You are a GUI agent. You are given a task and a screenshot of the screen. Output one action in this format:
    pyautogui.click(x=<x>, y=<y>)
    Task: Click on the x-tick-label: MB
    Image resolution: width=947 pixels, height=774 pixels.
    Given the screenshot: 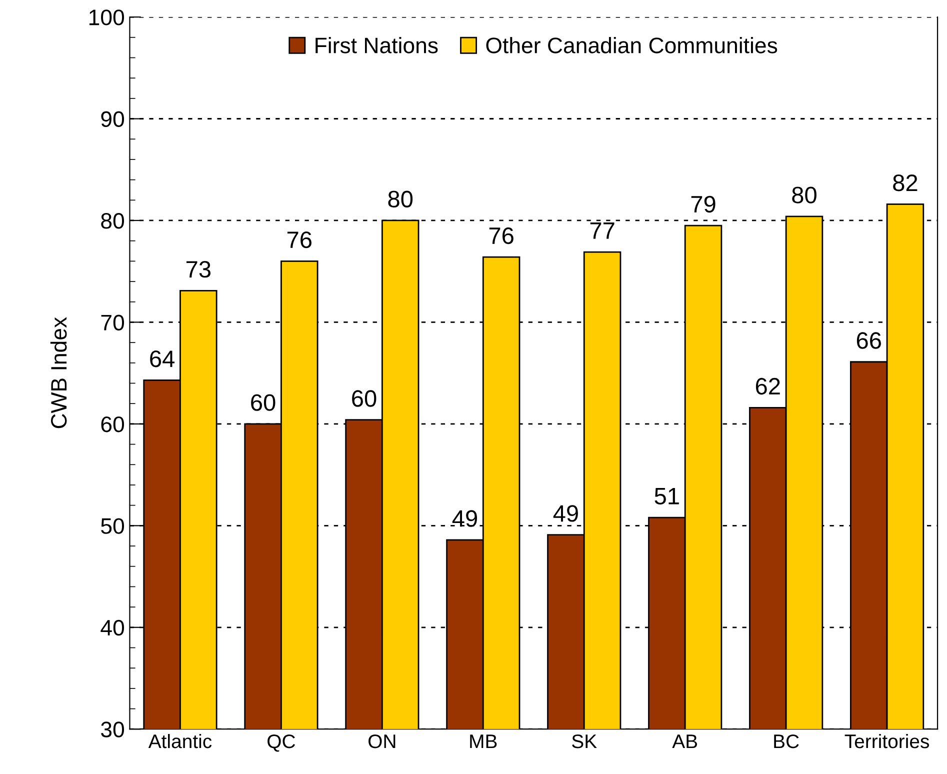 What is the action you would take?
    pyautogui.click(x=483, y=741)
    